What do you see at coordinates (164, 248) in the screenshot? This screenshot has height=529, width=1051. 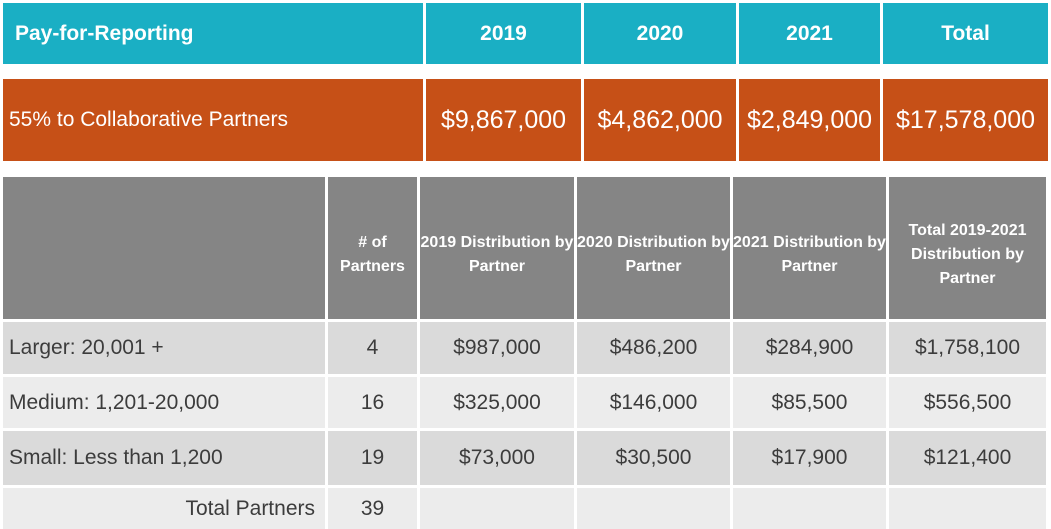 I see `column-header-tier` at bounding box center [164, 248].